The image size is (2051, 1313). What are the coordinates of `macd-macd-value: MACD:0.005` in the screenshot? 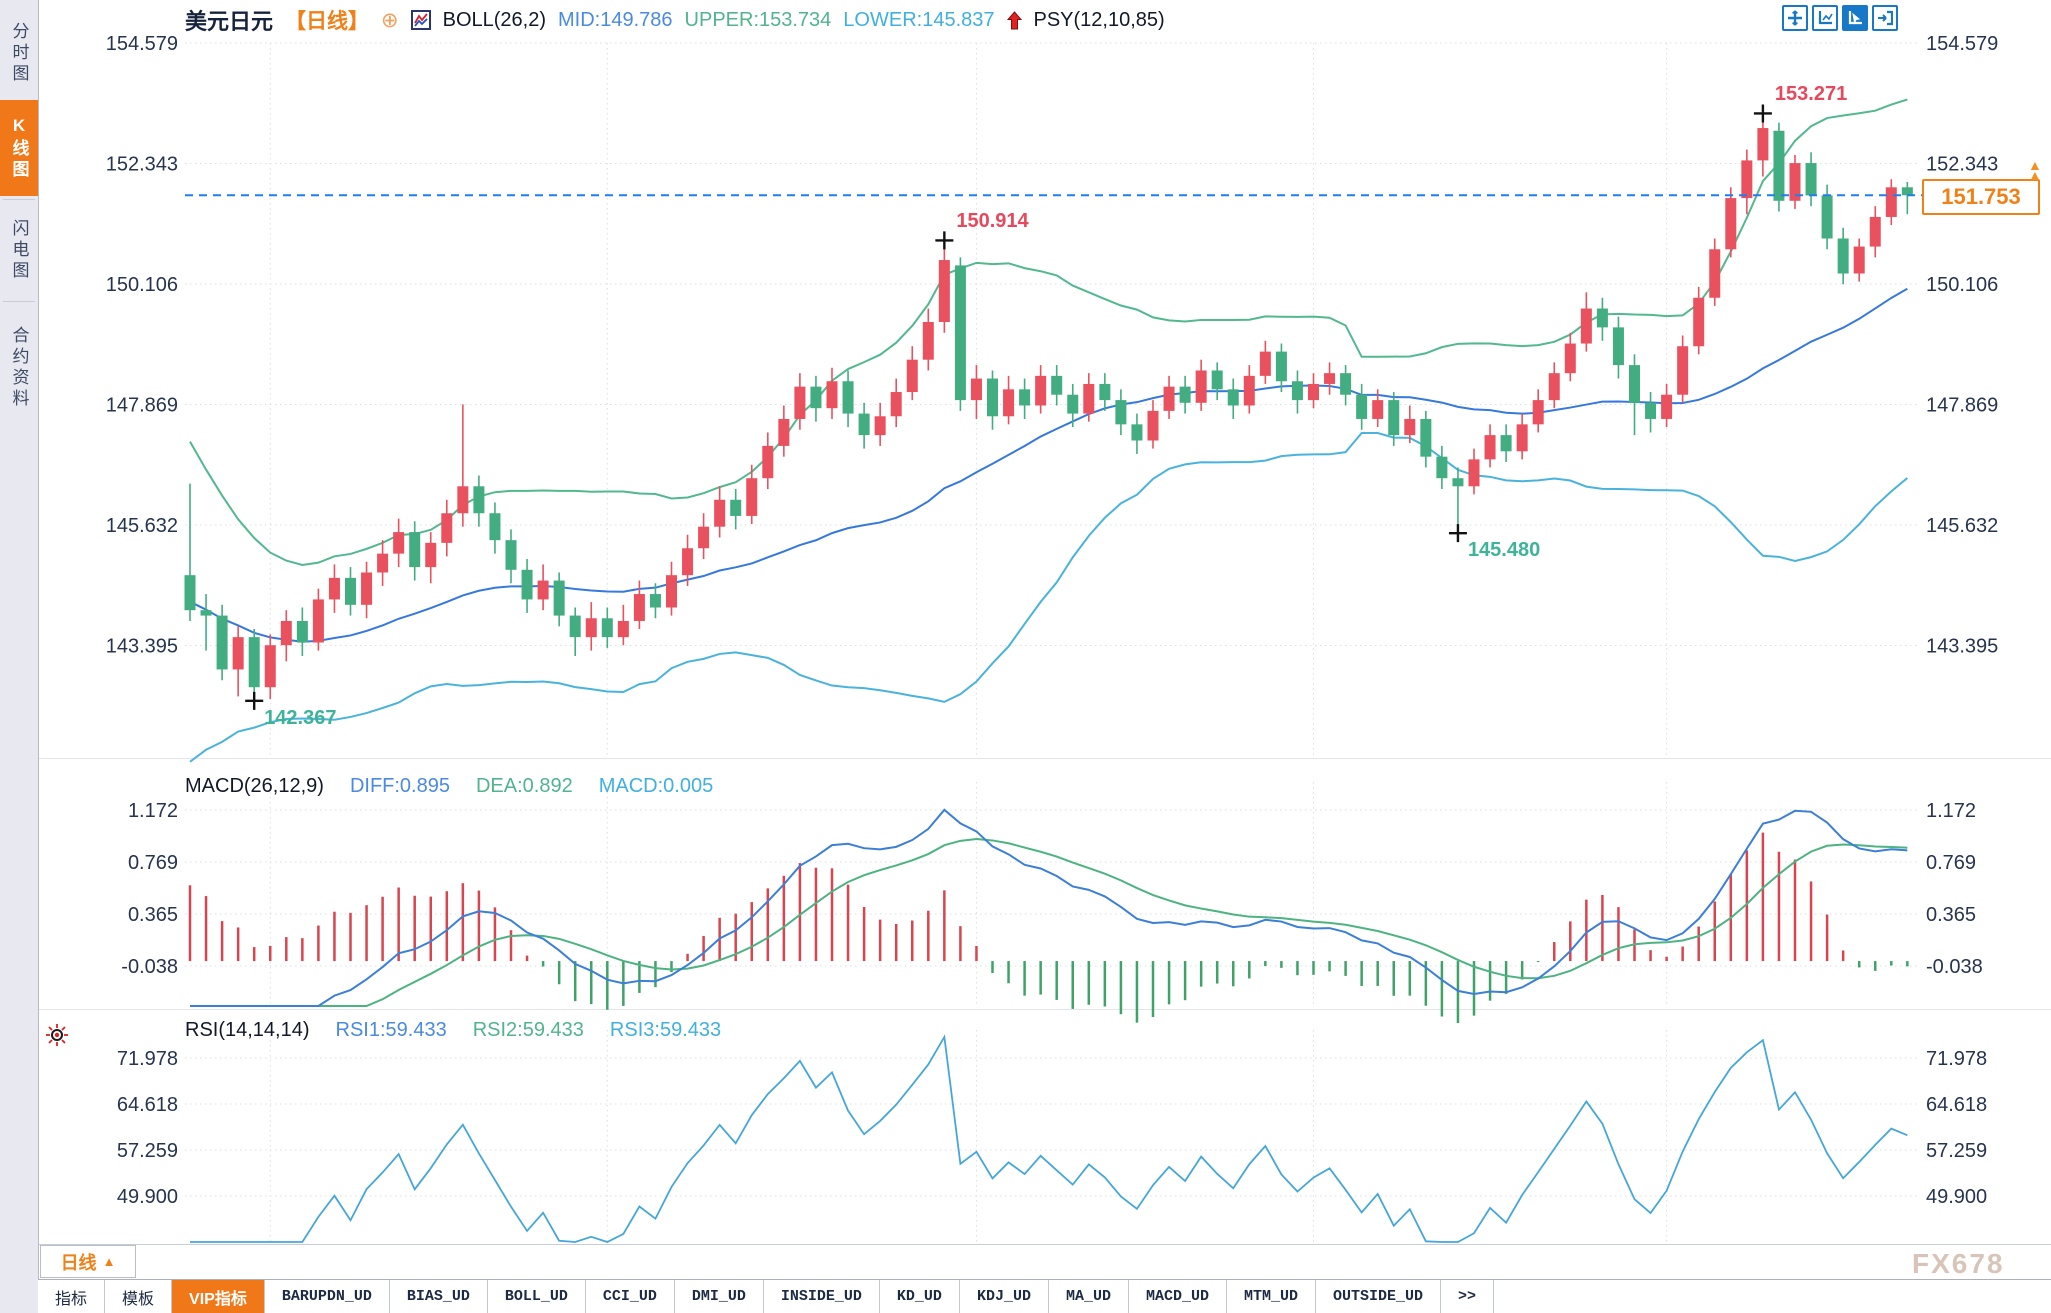 It's located at (656, 786).